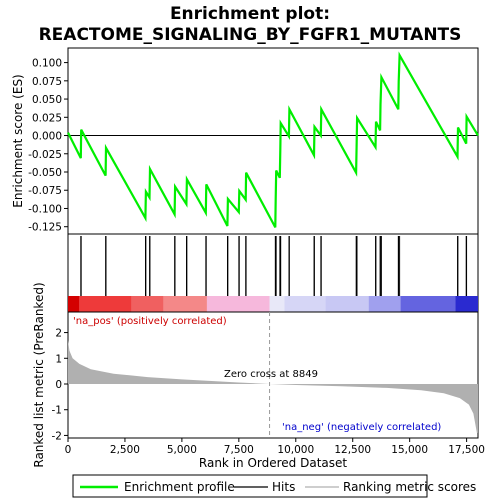 The height and width of the screenshot is (504, 500). Describe the element at coordinates (47, 82) in the screenshot. I see `es-y-tick-label: 0.075` at that location.